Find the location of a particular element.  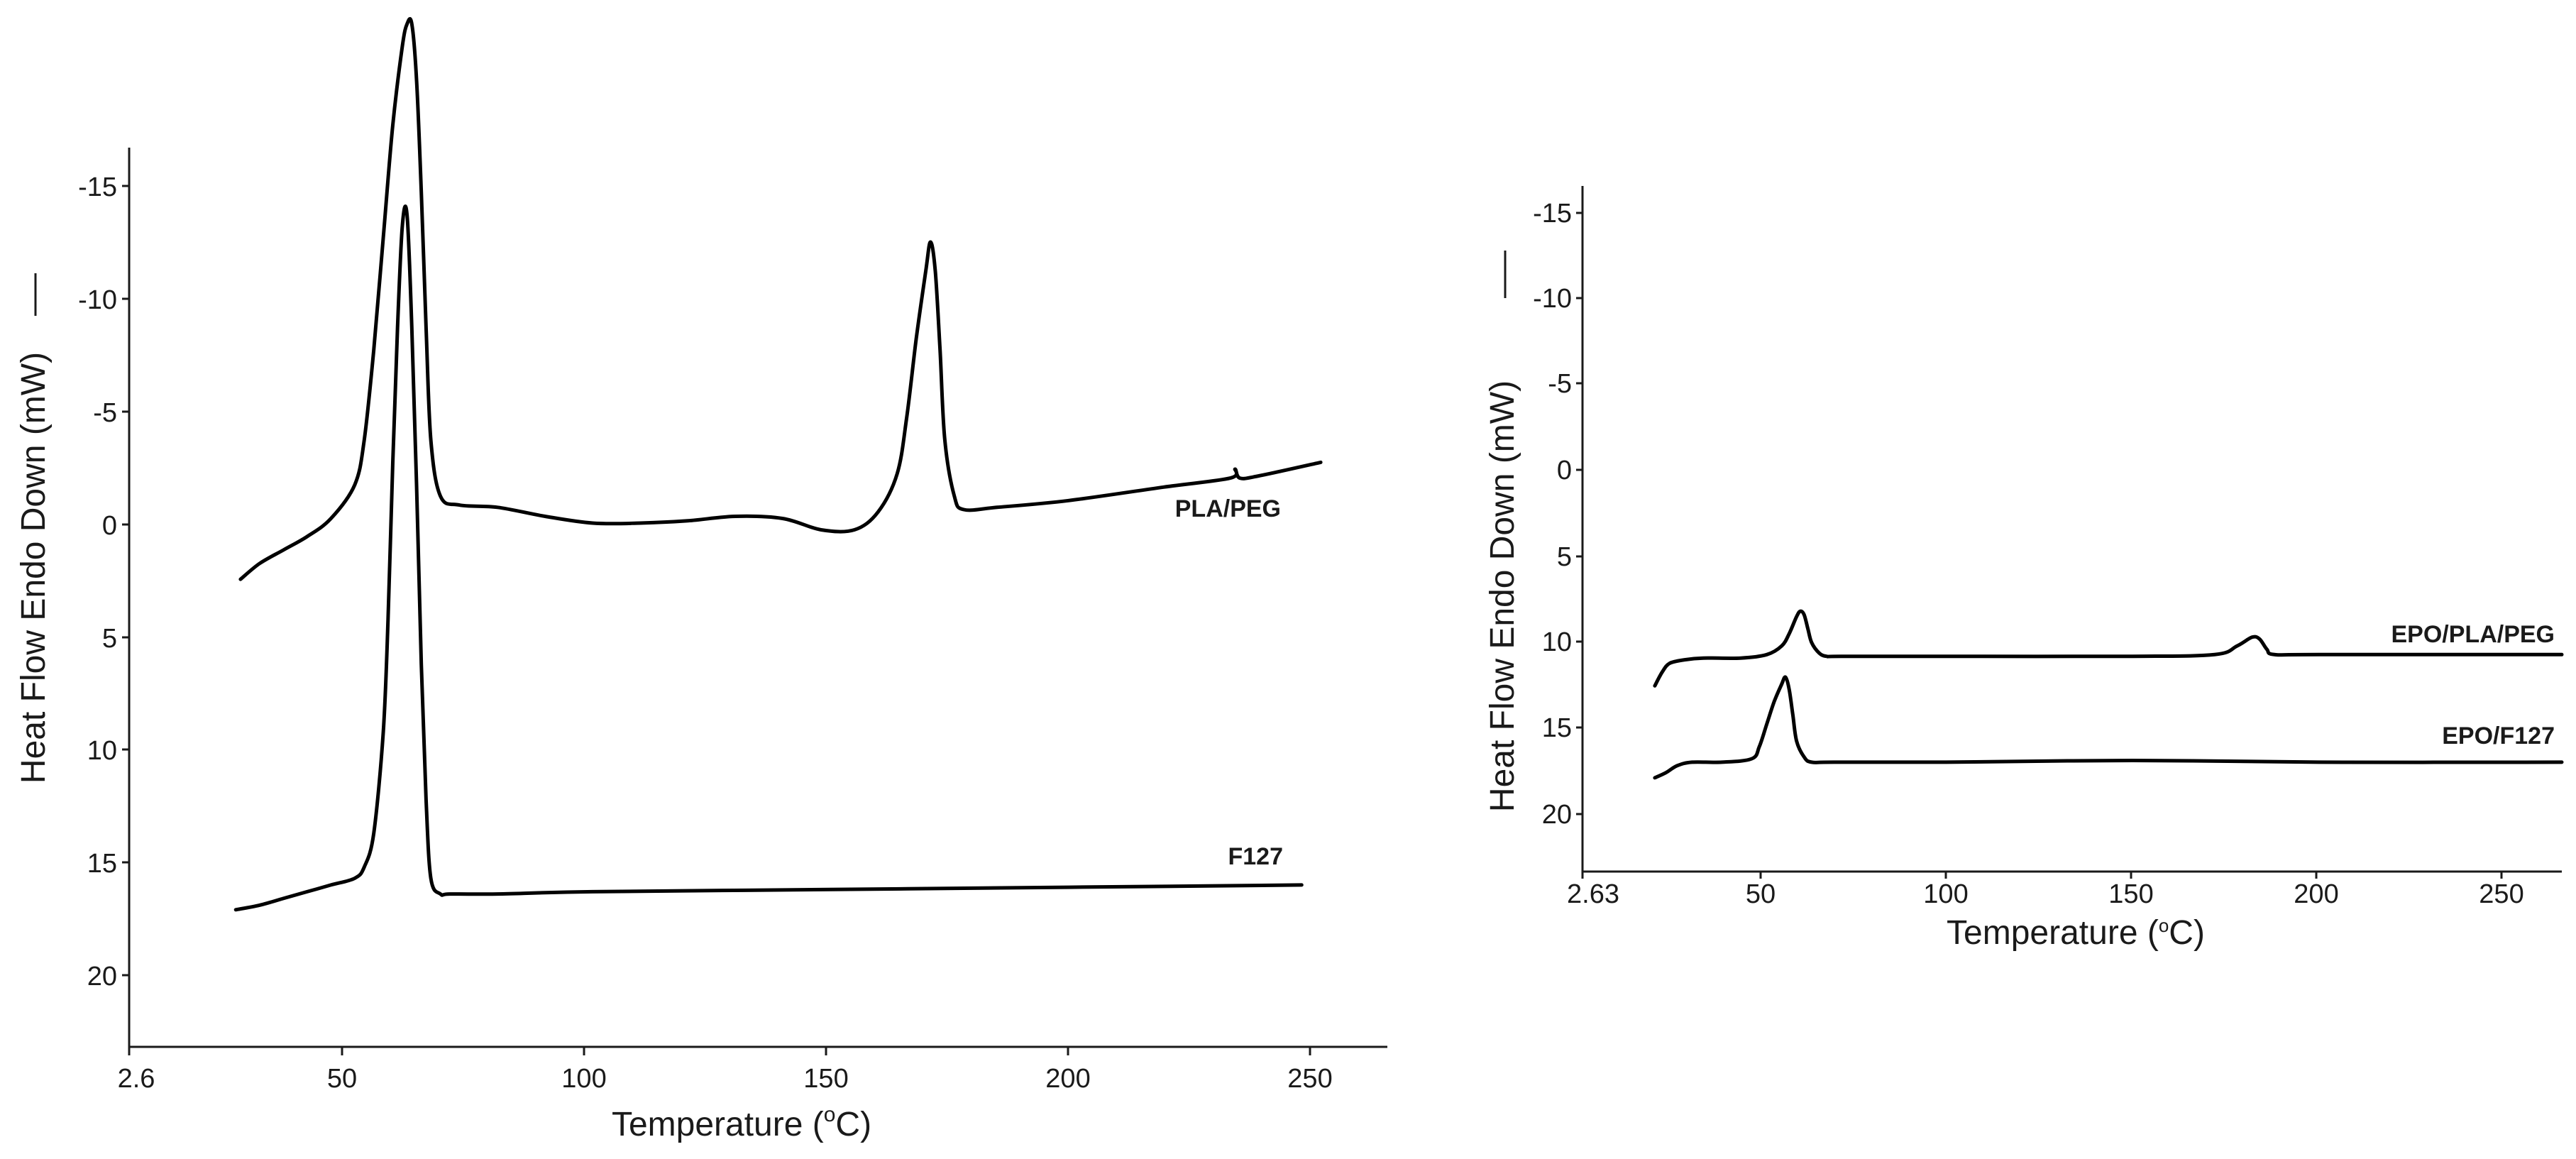

right-y-tick-label: 5 is located at coordinates (1564, 557).